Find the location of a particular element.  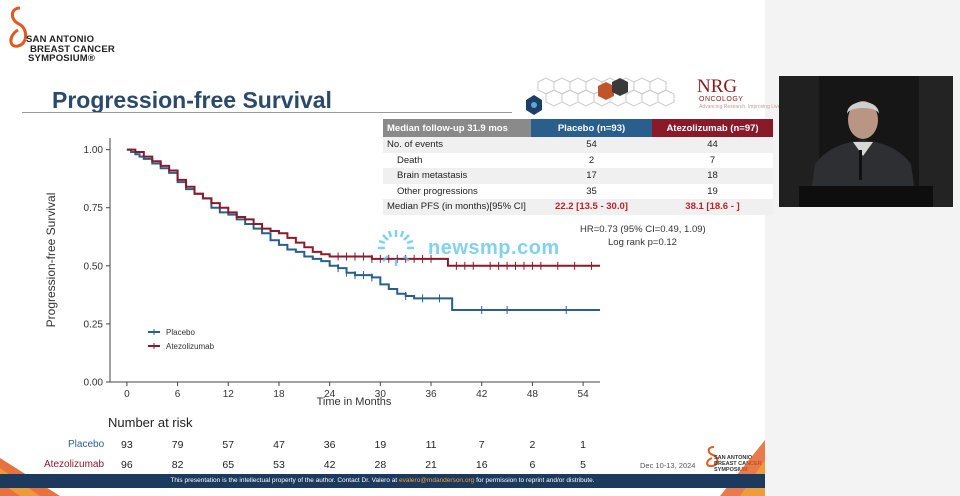

y-tick-label: 1.00 is located at coordinates (94, 150).